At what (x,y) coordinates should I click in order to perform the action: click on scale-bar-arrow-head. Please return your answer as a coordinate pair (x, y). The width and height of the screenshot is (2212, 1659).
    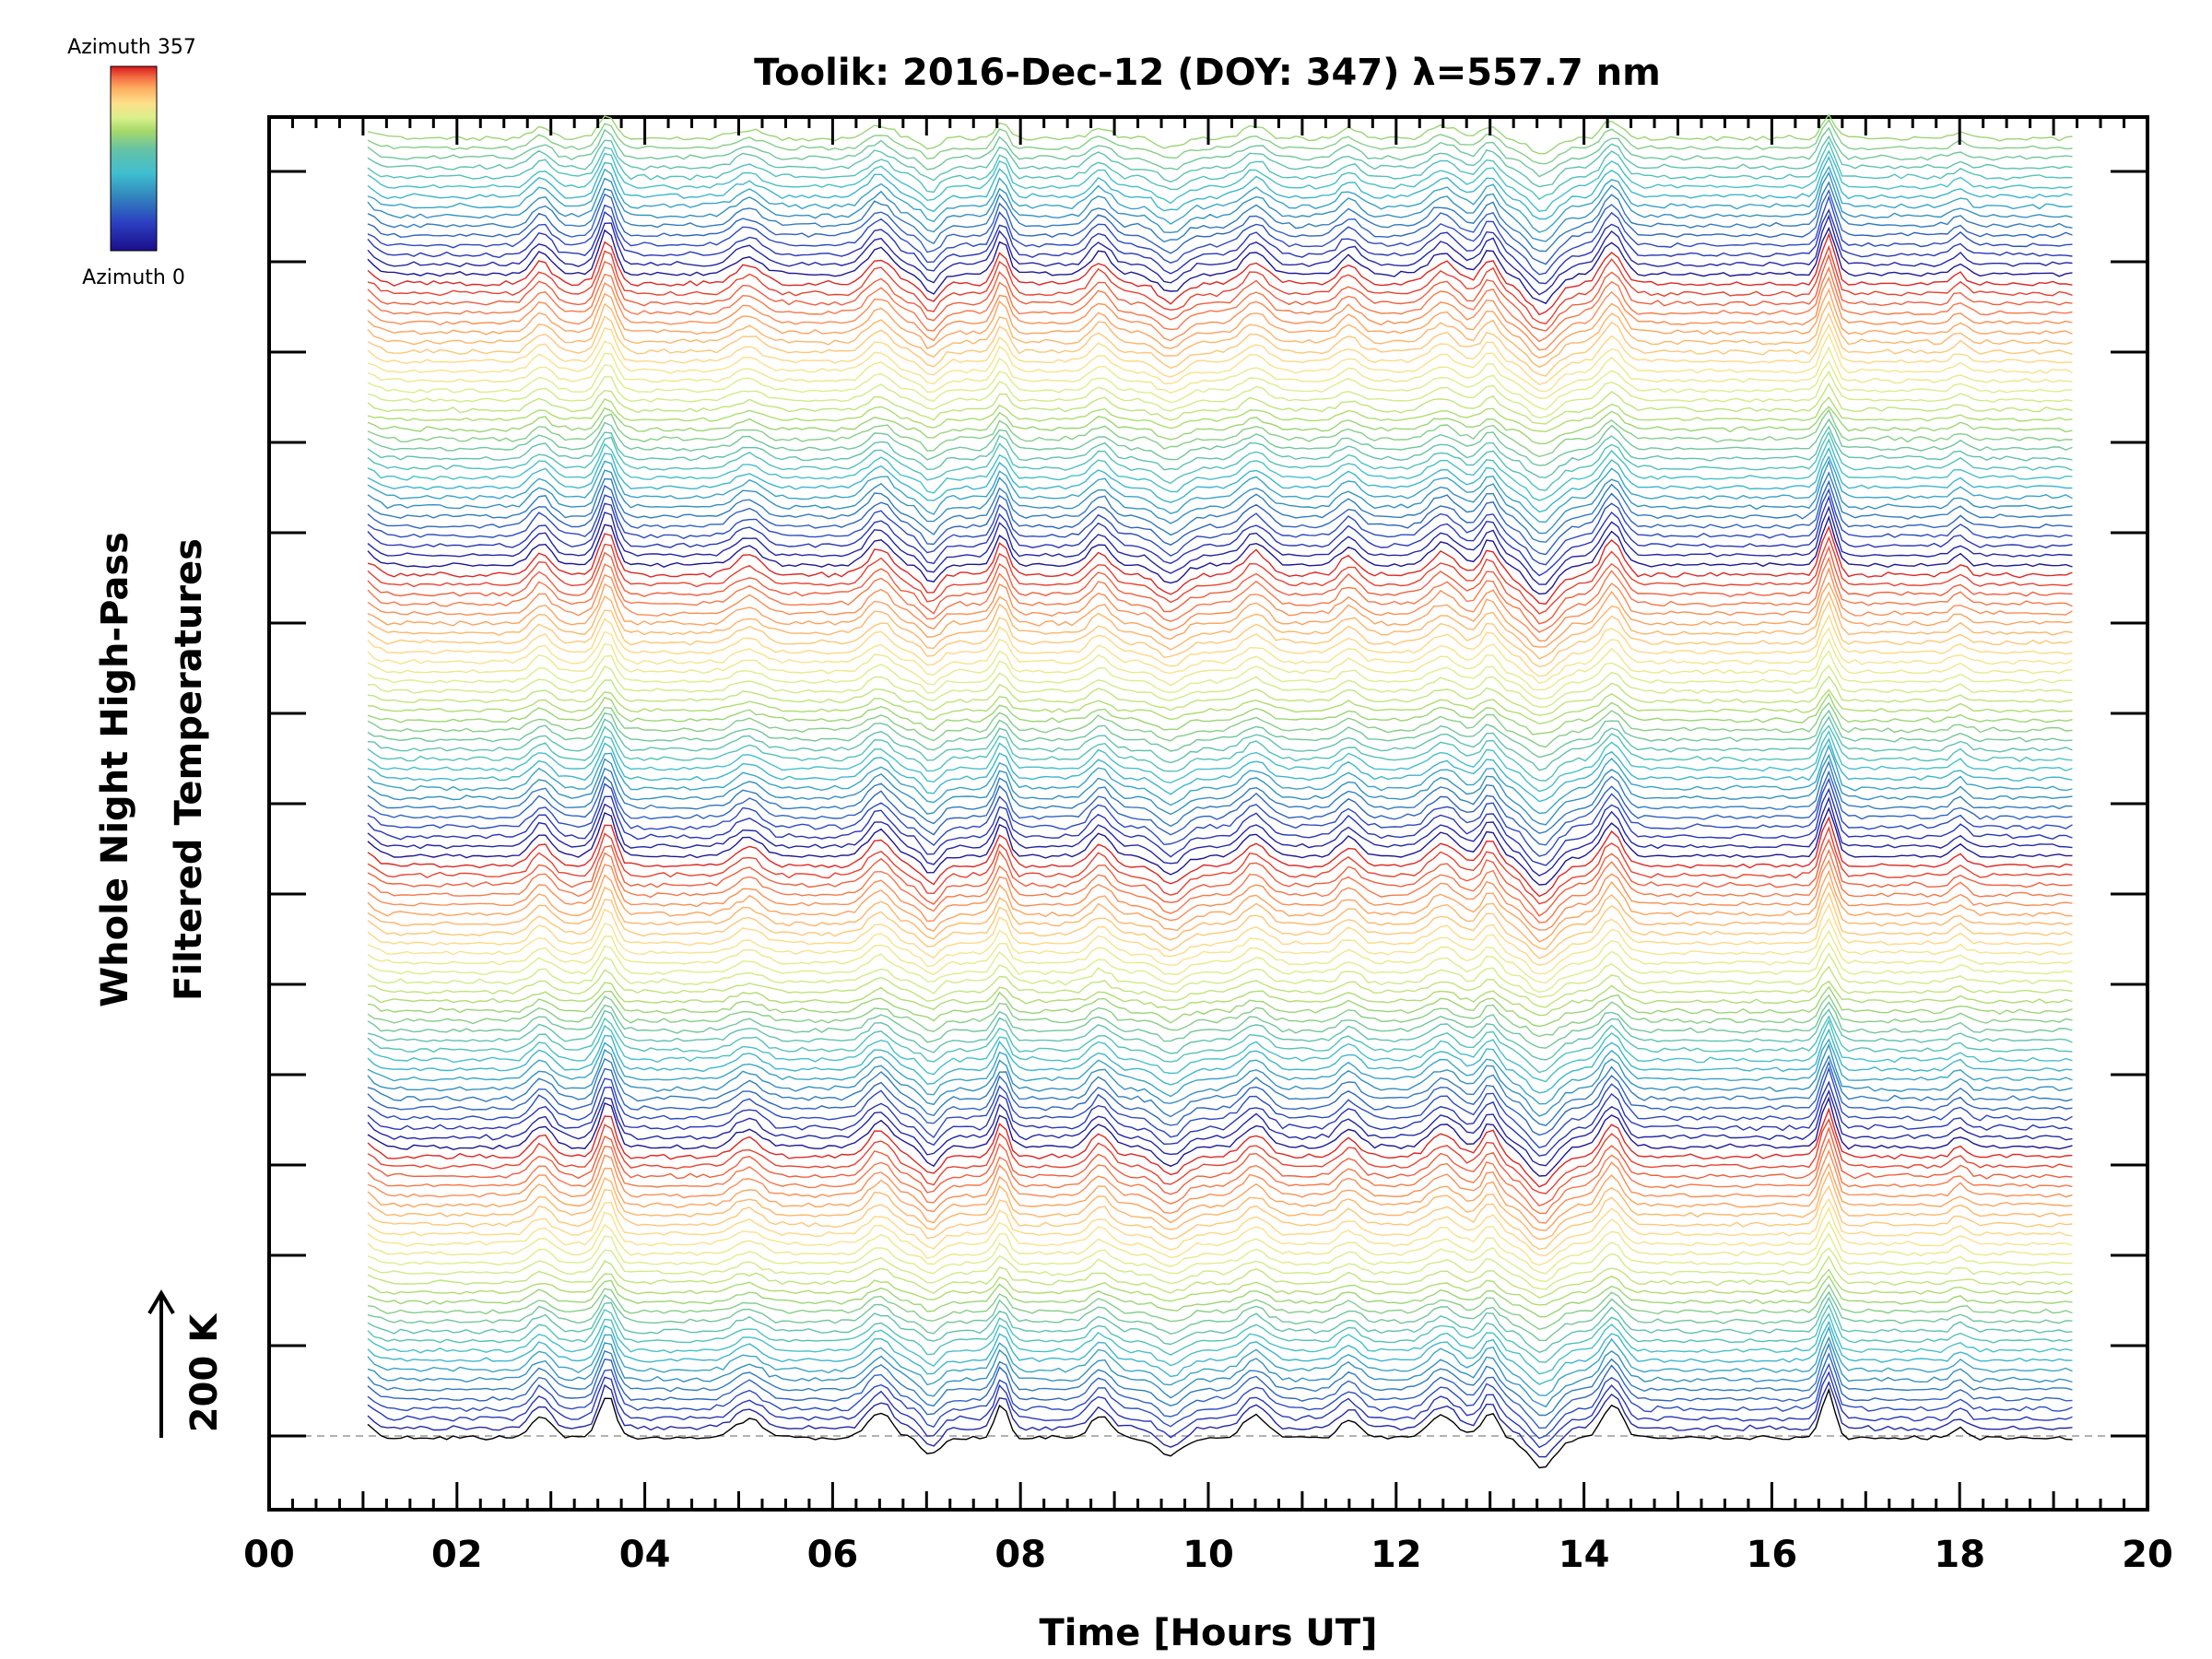
    Looking at the image, I should click on (161, 1302).